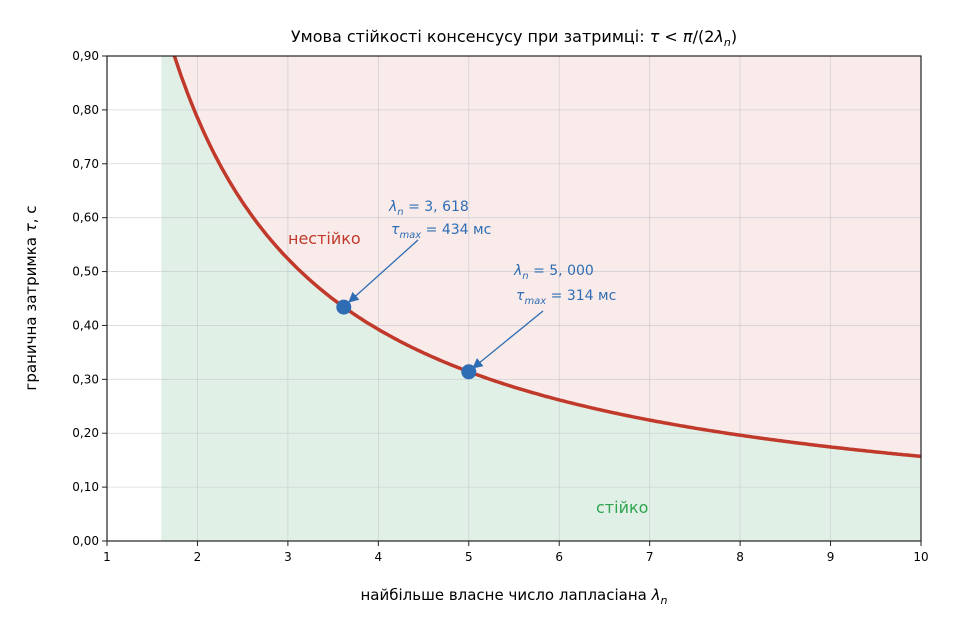 The width and height of the screenshot is (955, 629). I want to click on annotation-tau: τmax = 314 мс, so click(566, 297).